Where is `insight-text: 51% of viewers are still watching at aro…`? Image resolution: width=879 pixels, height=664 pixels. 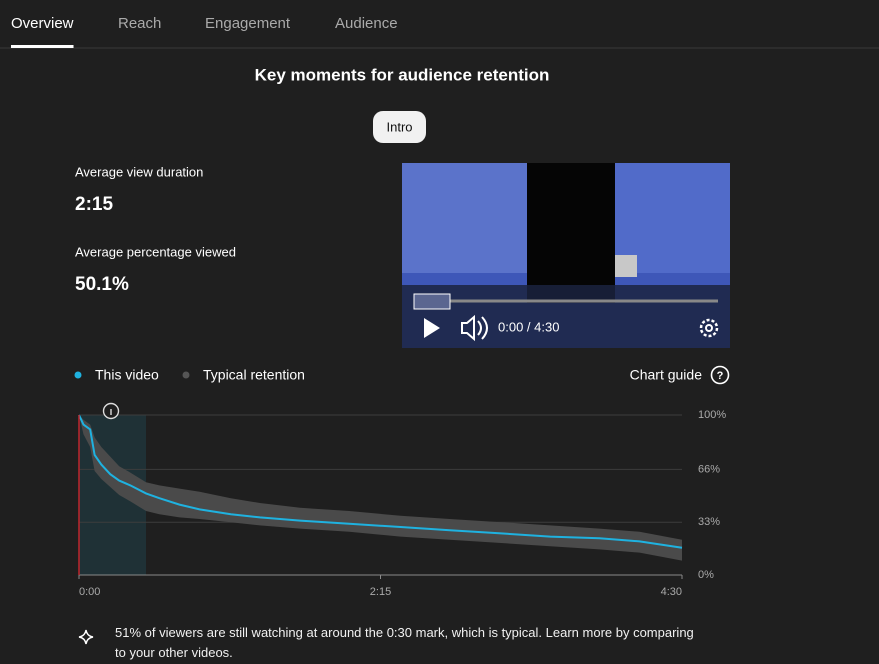
insight-text: 51% of viewers are still watching at aro… is located at coordinates (404, 642).